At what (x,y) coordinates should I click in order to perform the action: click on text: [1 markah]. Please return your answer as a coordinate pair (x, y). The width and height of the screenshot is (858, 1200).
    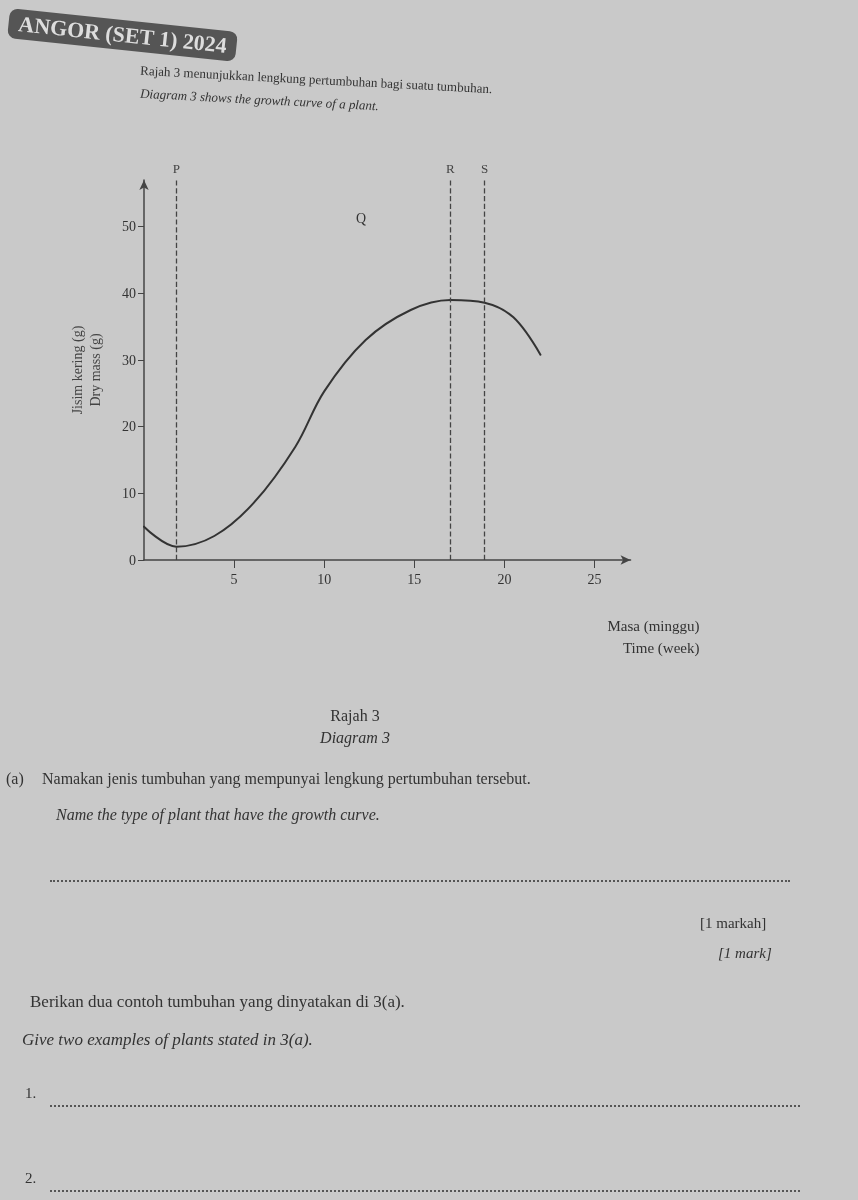
    Looking at the image, I should click on (733, 923).